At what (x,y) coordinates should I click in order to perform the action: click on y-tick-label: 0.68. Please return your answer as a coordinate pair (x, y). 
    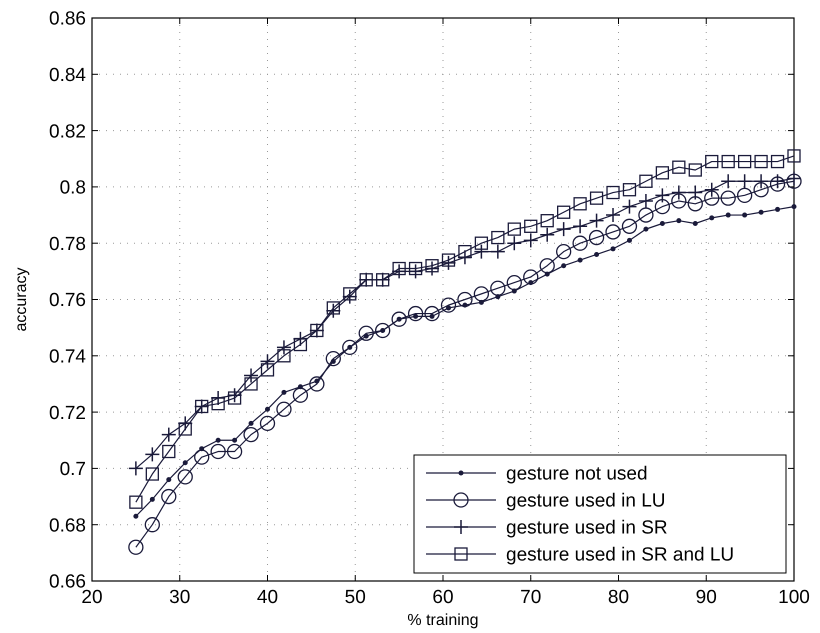
    Looking at the image, I should click on (67, 525).